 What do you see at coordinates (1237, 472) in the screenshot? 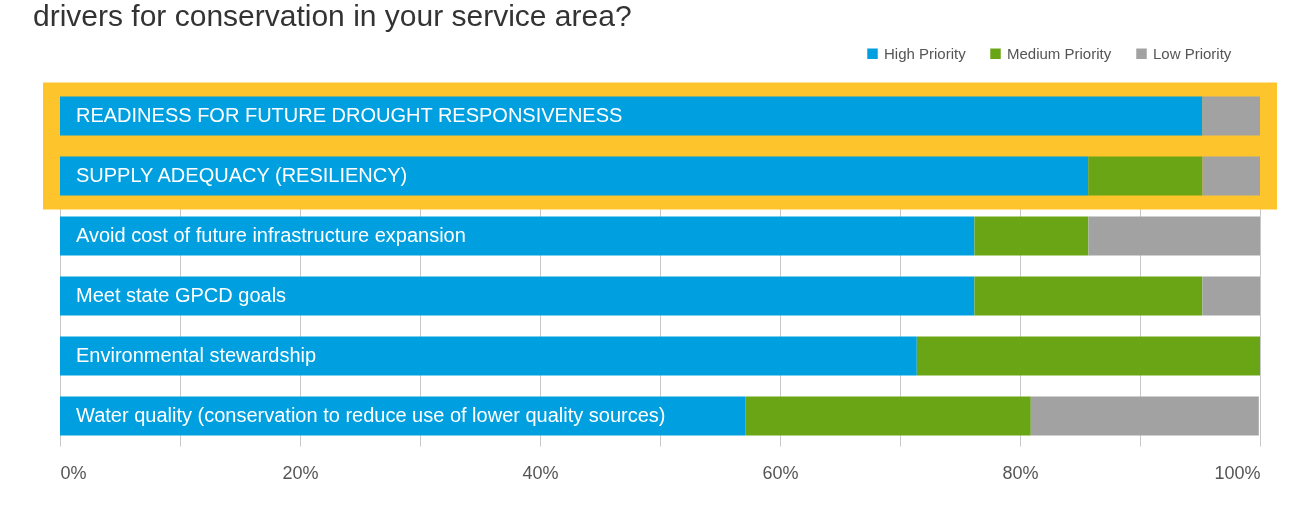
I see `x-tick-label: 100%` at bounding box center [1237, 472].